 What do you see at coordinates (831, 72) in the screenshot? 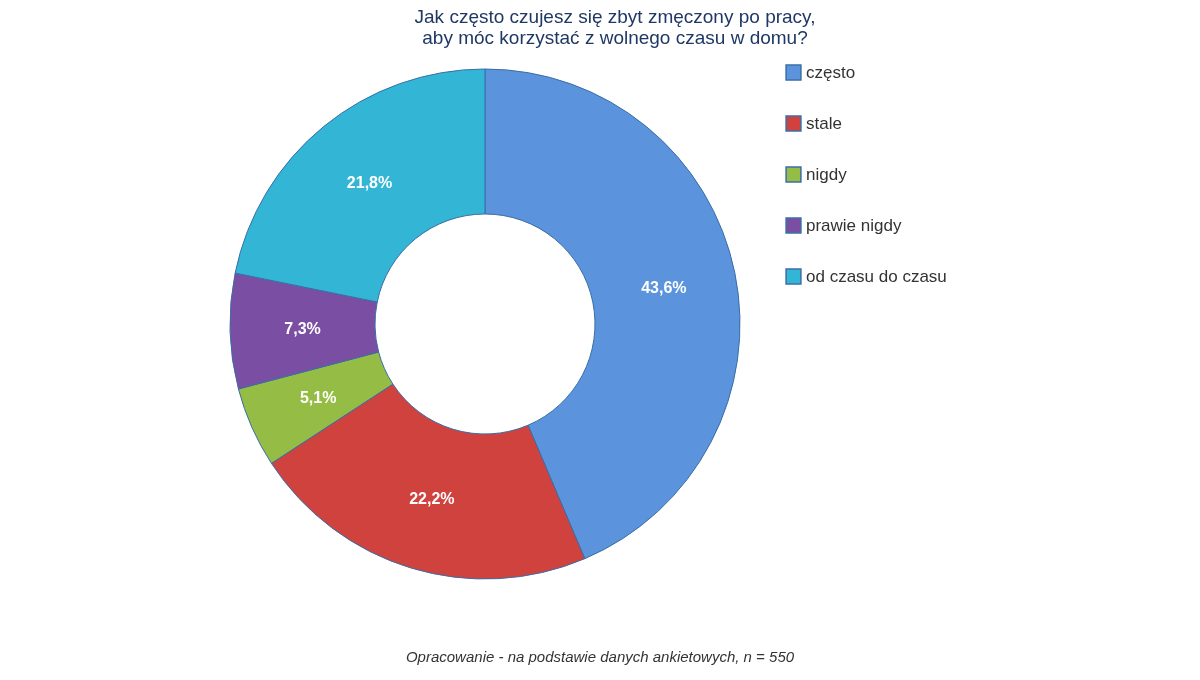
I see `legend-label: często` at bounding box center [831, 72].